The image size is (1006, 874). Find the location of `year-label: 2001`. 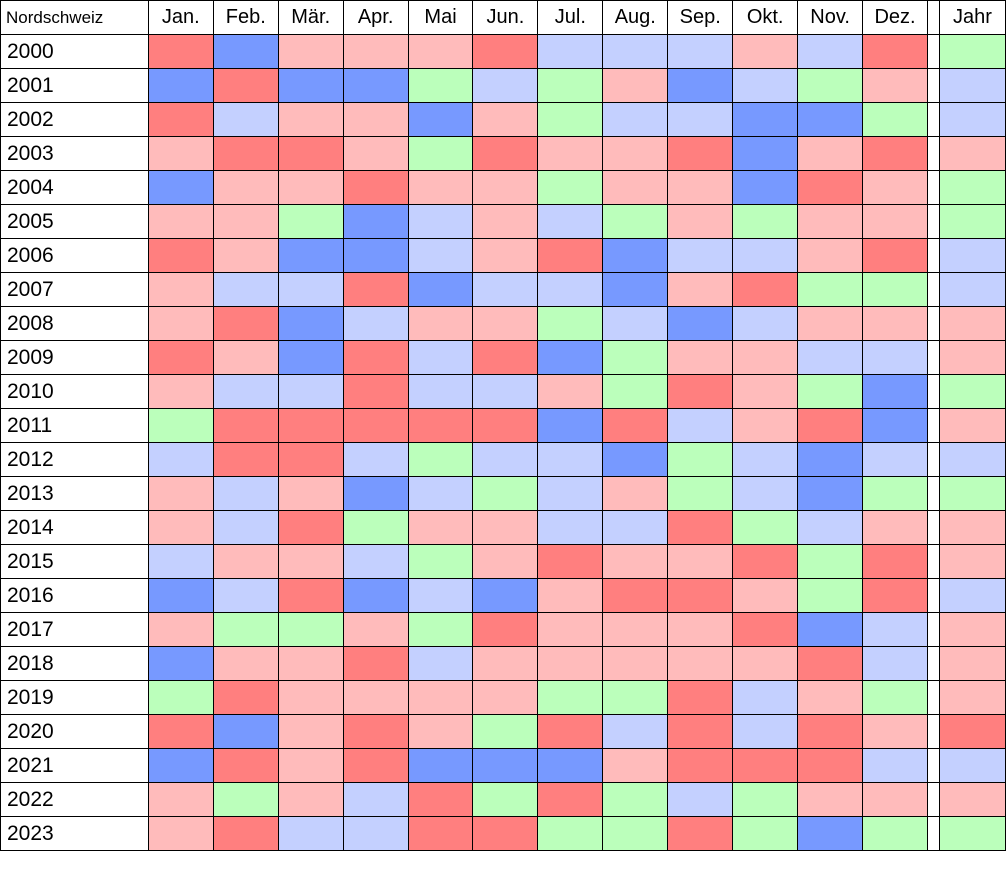

year-label: 2001 is located at coordinates (74, 85).